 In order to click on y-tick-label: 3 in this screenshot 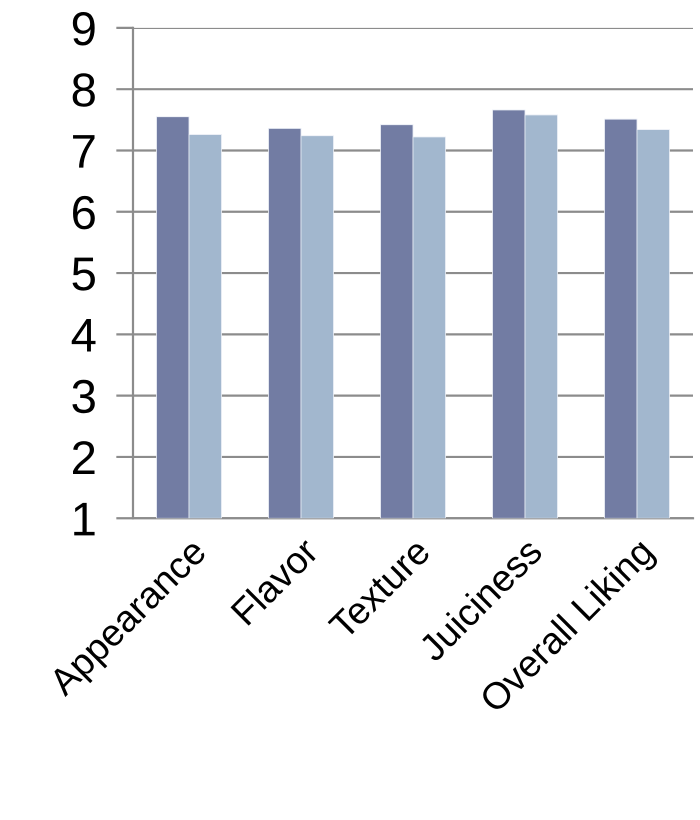, I will do `click(83, 397)`.